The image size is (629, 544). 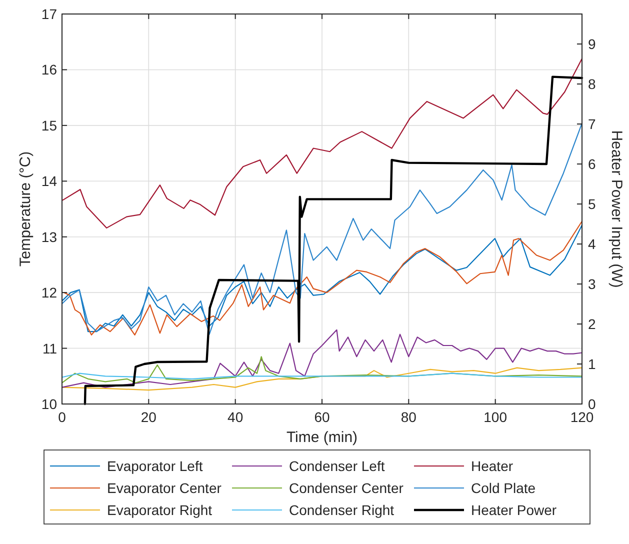 What do you see at coordinates (514, 510) in the screenshot?
I see `legend-label: Heater Power` at bounding box center [514, 510].